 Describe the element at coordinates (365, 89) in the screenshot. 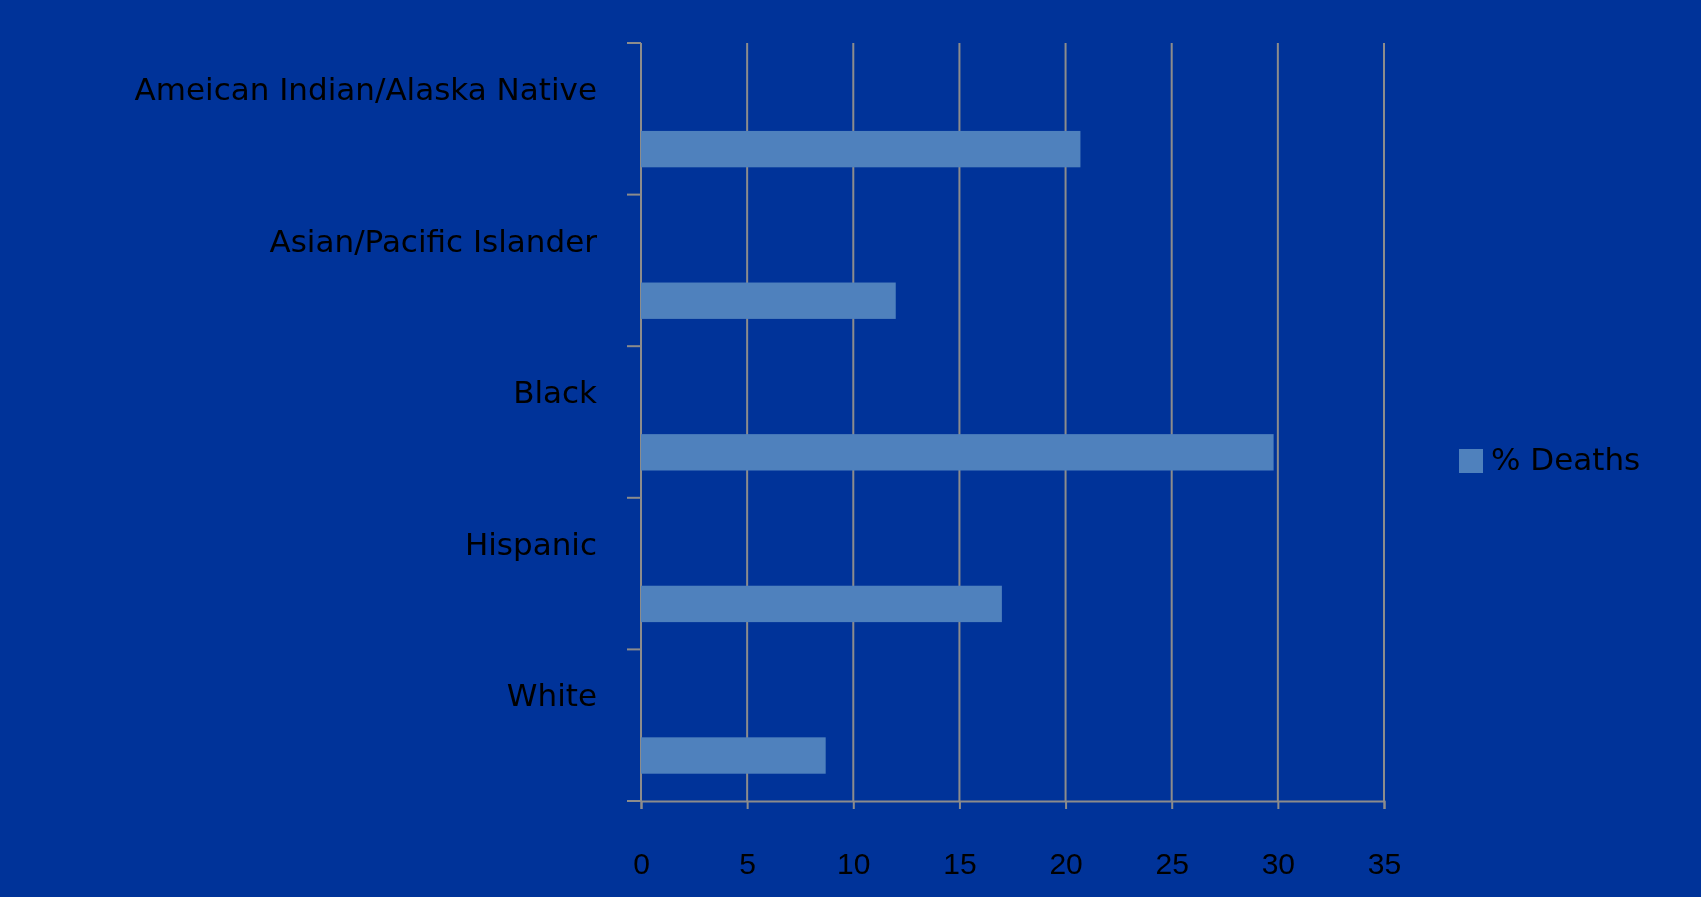

I see `y-tick-label: Ameican Indian/Alaska Native` at that location.